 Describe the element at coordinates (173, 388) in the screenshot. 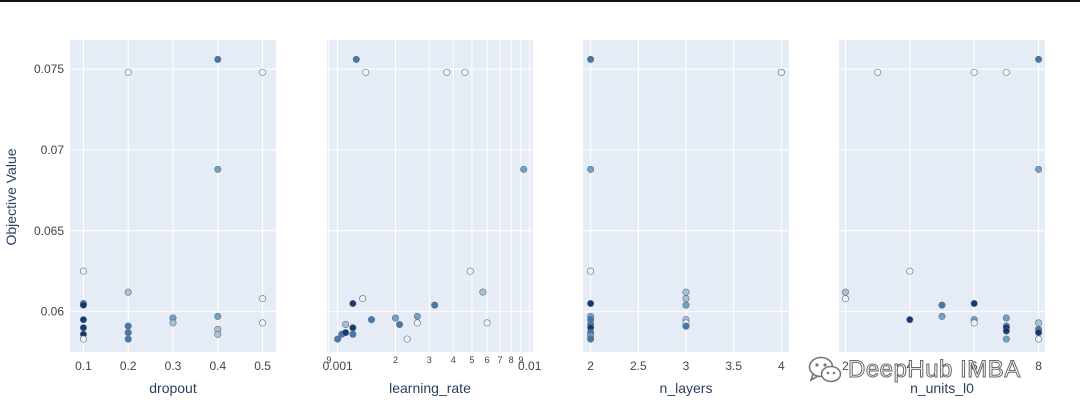

I see `x-axis-title: dropout` at that location.